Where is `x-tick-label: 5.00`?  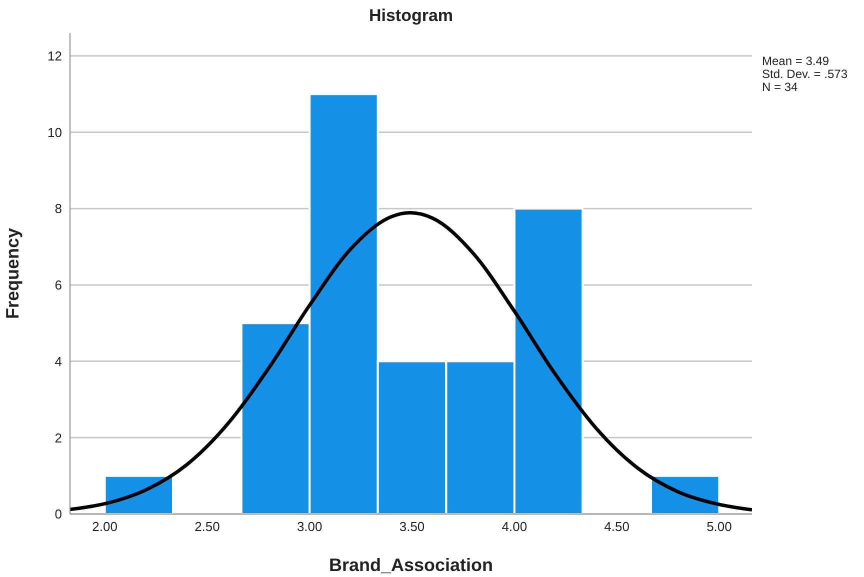
x-tick-label: 5.00 is located at coordinates (719, 526).